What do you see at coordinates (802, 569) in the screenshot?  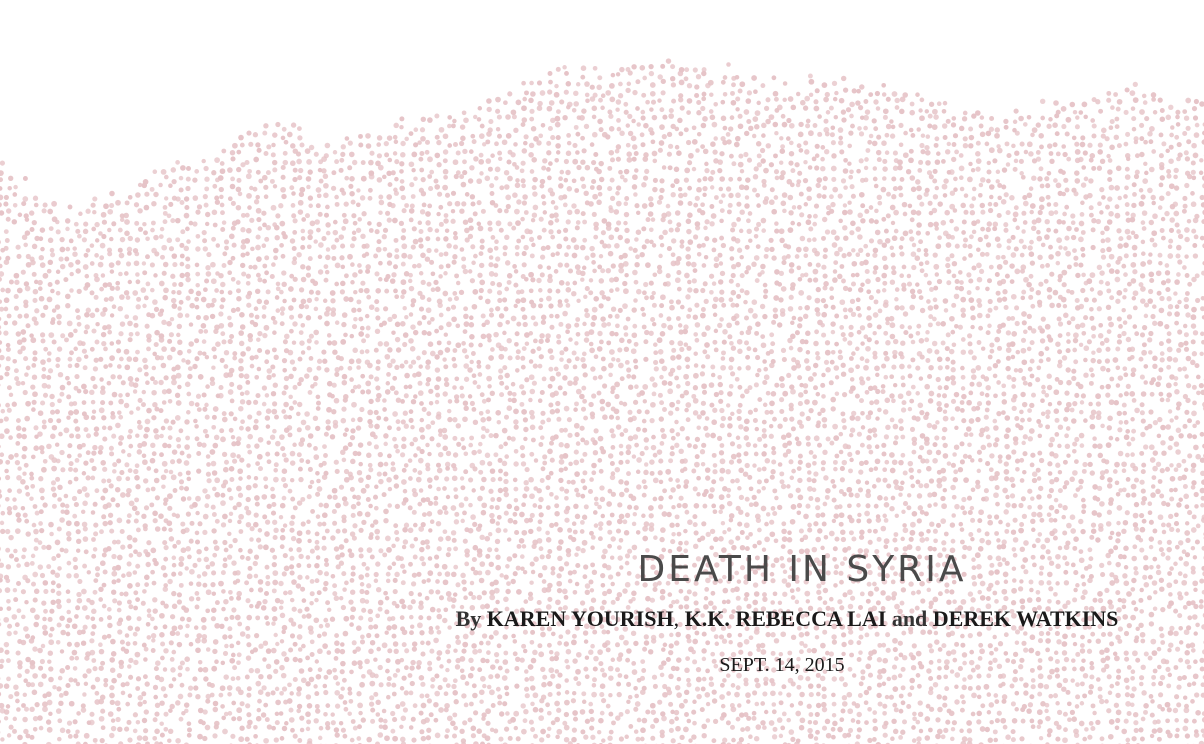 I see `headline: DEATH IN SYRIA` at bounding box center [802, 569].